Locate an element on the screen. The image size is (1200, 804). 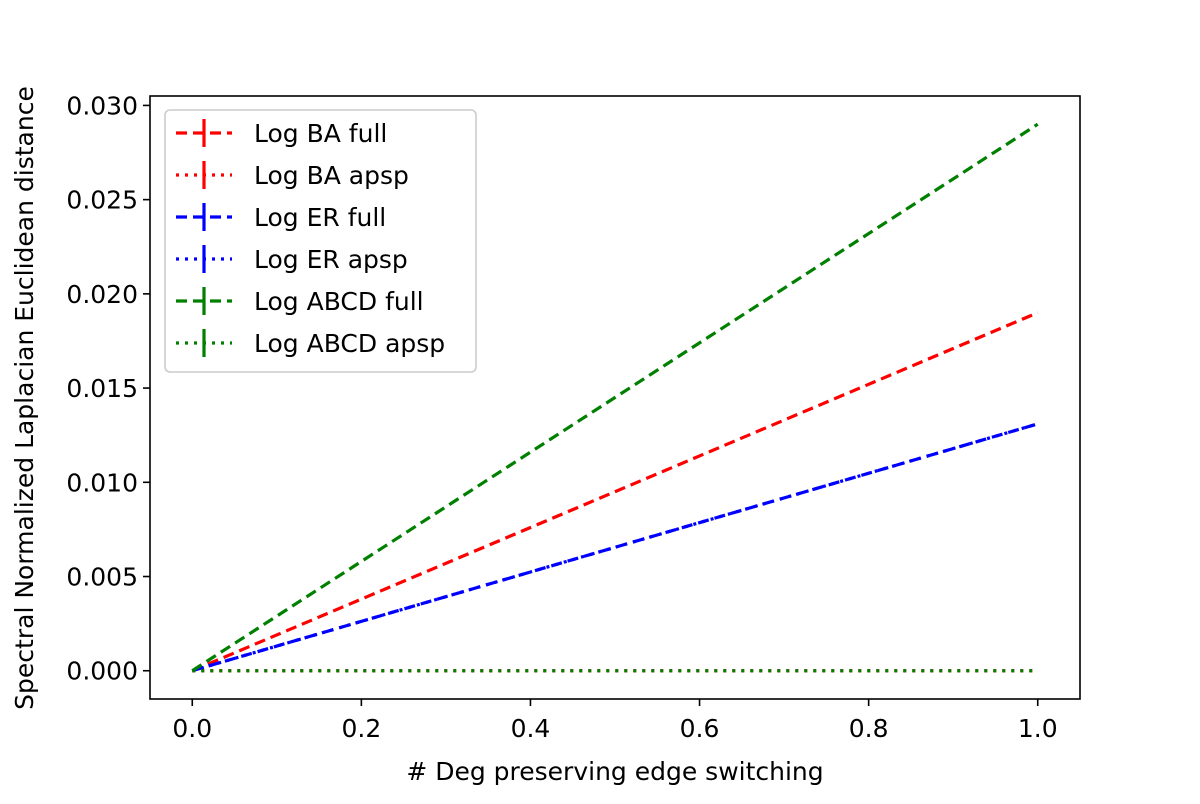
x-tick-label: 0.2 is located at coordinates (361, 728).